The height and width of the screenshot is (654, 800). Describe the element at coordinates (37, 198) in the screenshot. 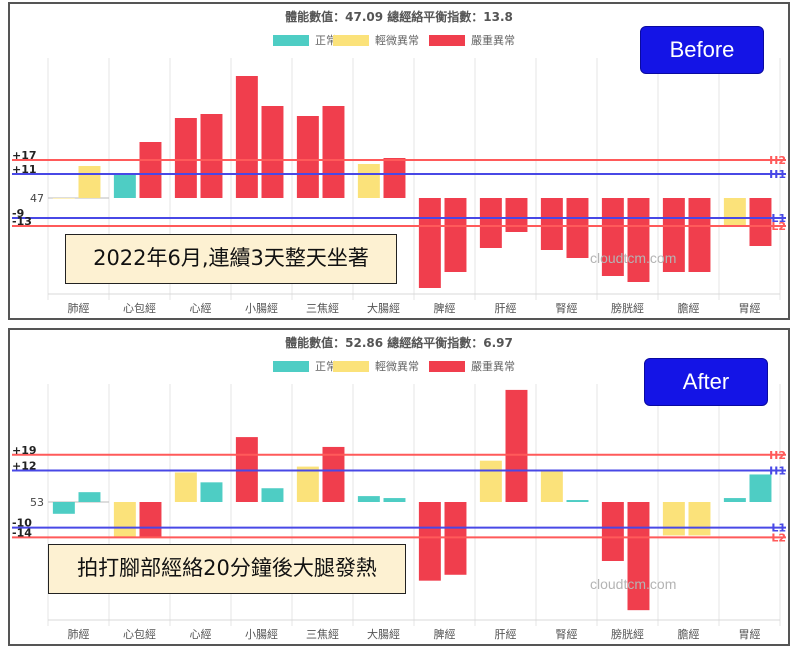

I see `baseline-label: 47` at that location.